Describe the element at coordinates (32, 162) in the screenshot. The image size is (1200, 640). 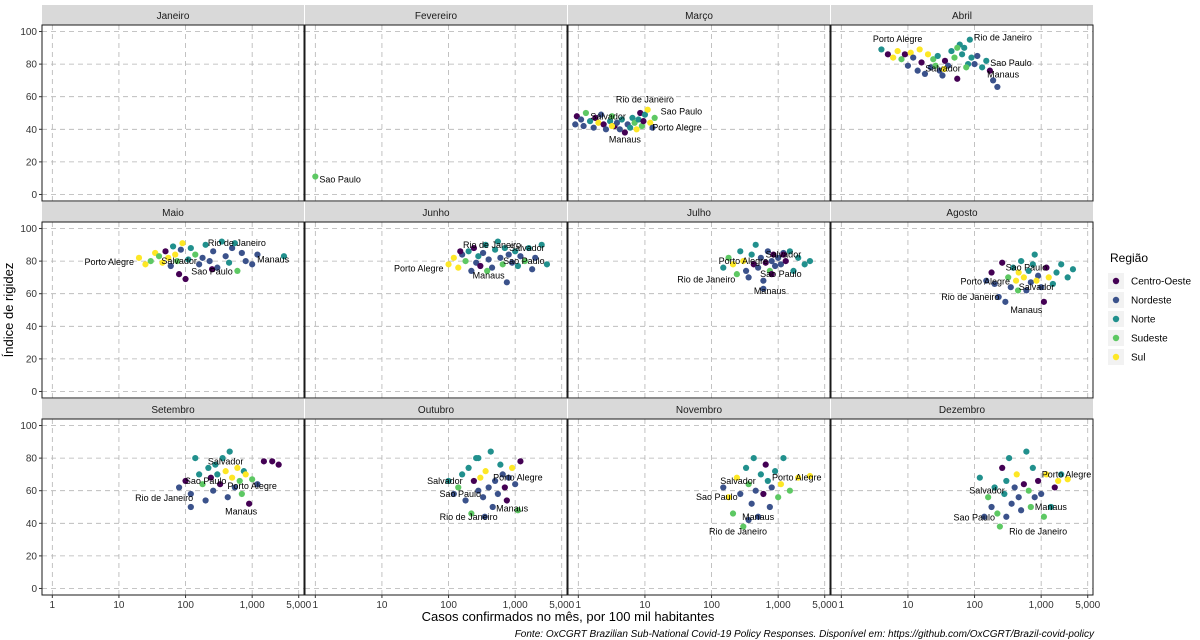
I see `y-tick-label: 20` at that location.